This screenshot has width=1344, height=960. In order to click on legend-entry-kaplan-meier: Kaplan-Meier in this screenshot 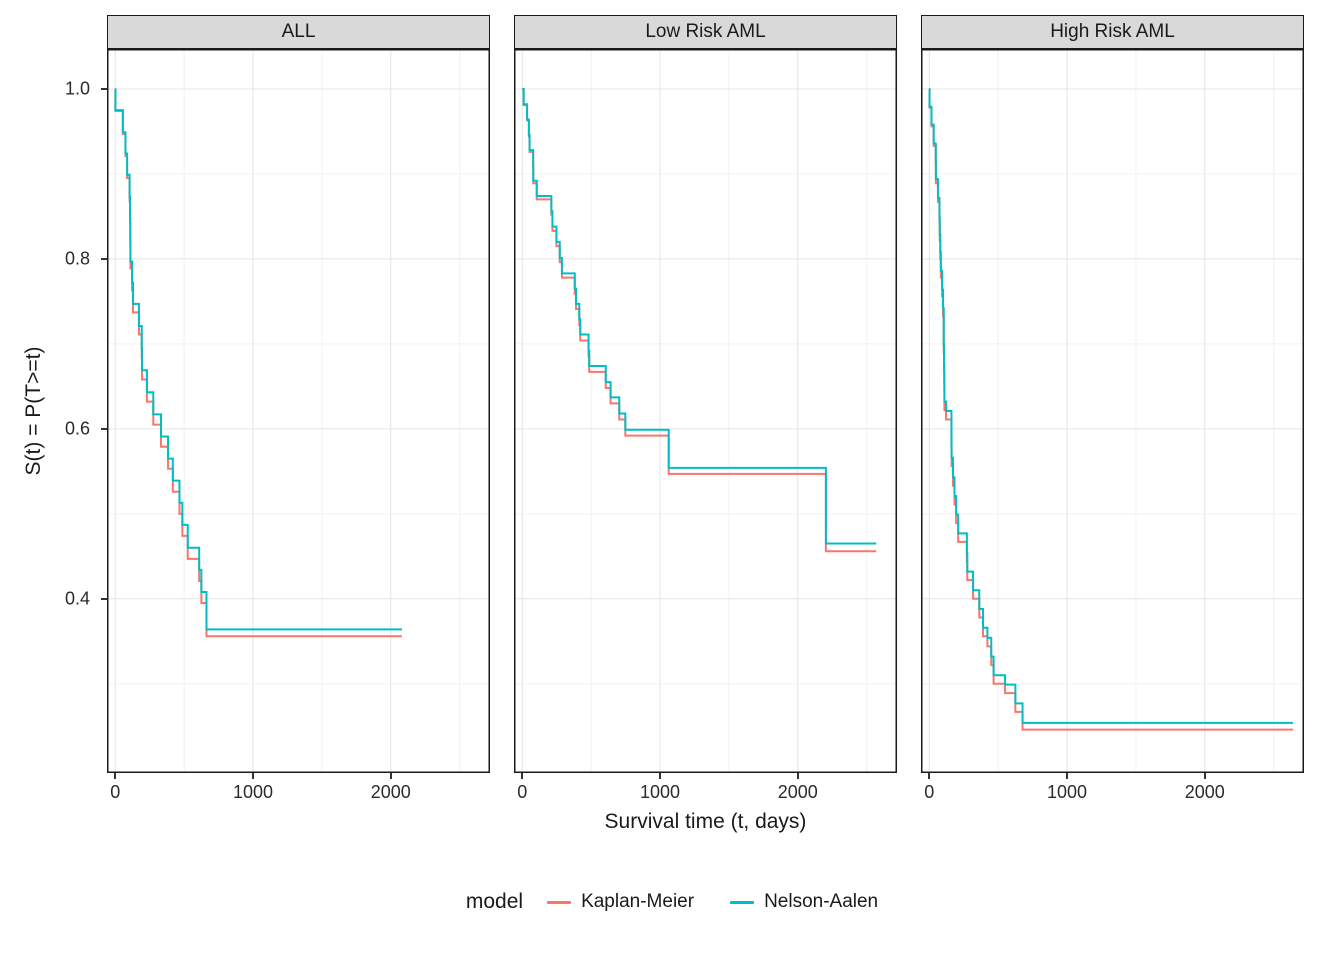, I will do `click(620, 902)`.